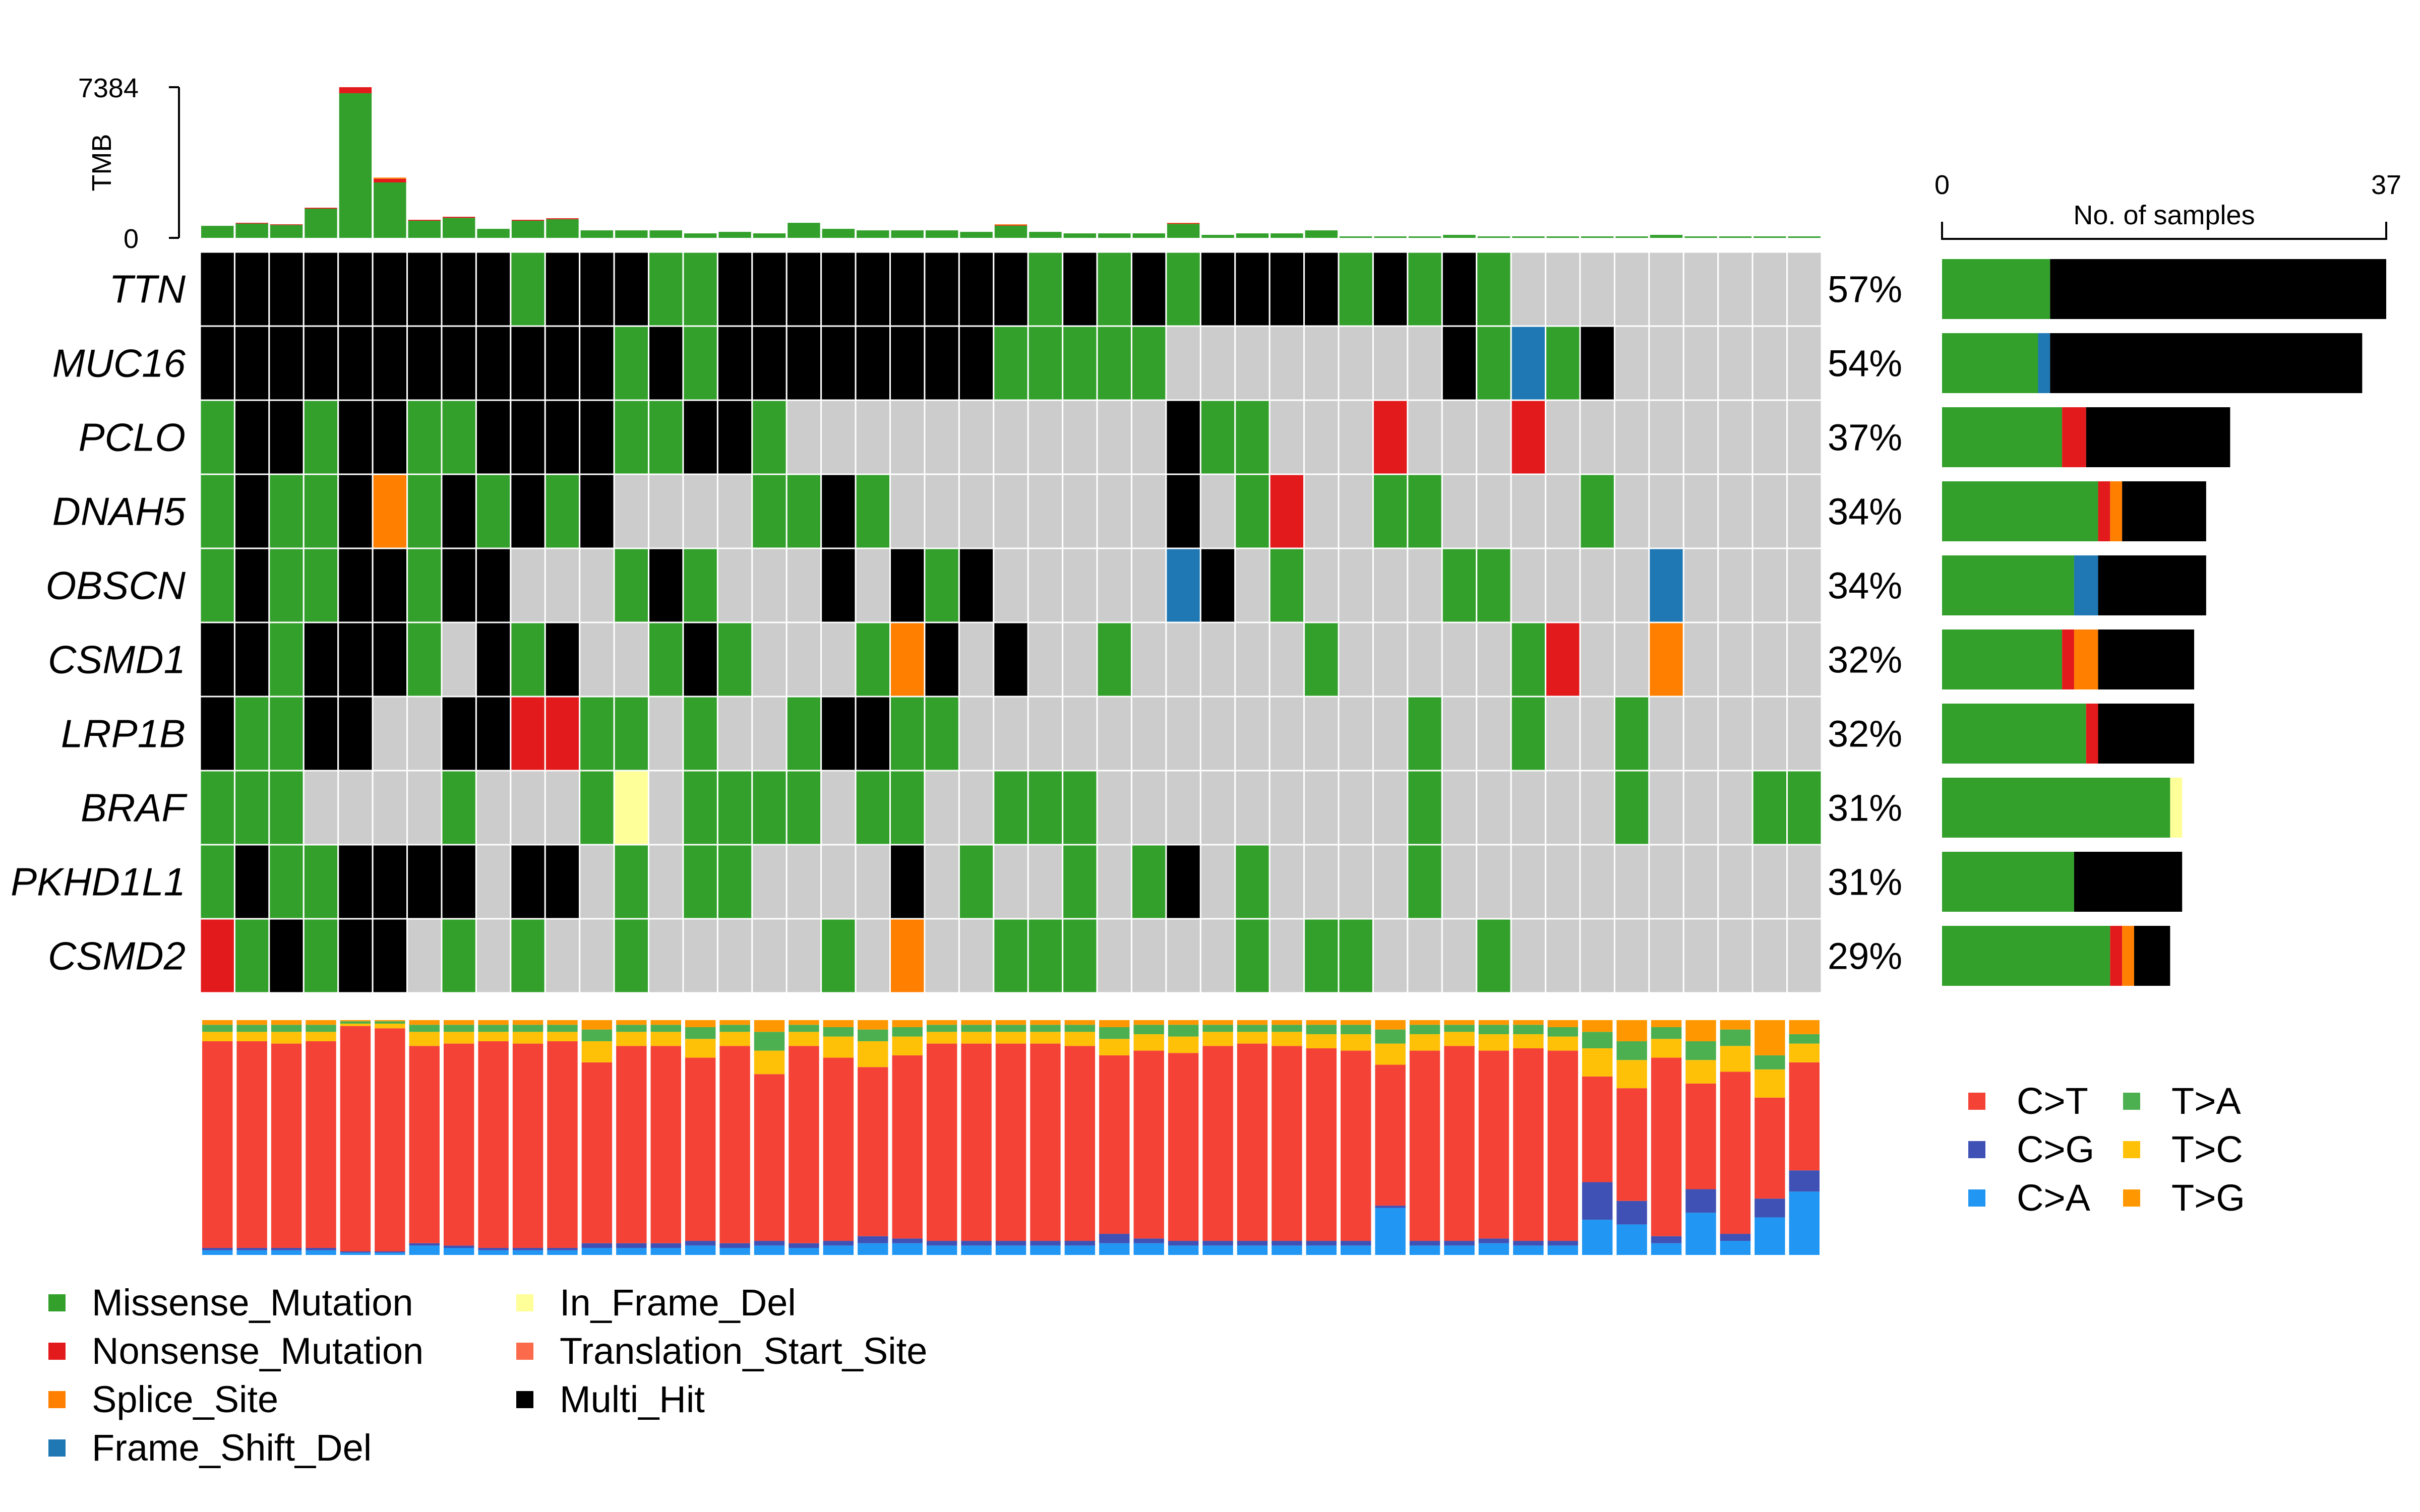  What do you see at coordinates (2146, 659) in the screenshot?
I see `gene-bar-csmd1-multi-hit` at bounding box center [2146, 659].